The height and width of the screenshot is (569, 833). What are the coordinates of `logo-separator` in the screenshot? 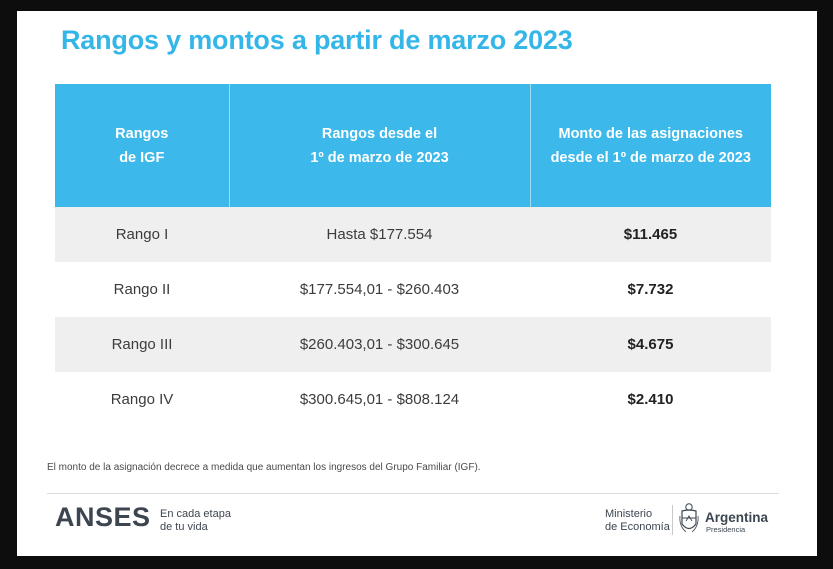 It's located at (672, 520).